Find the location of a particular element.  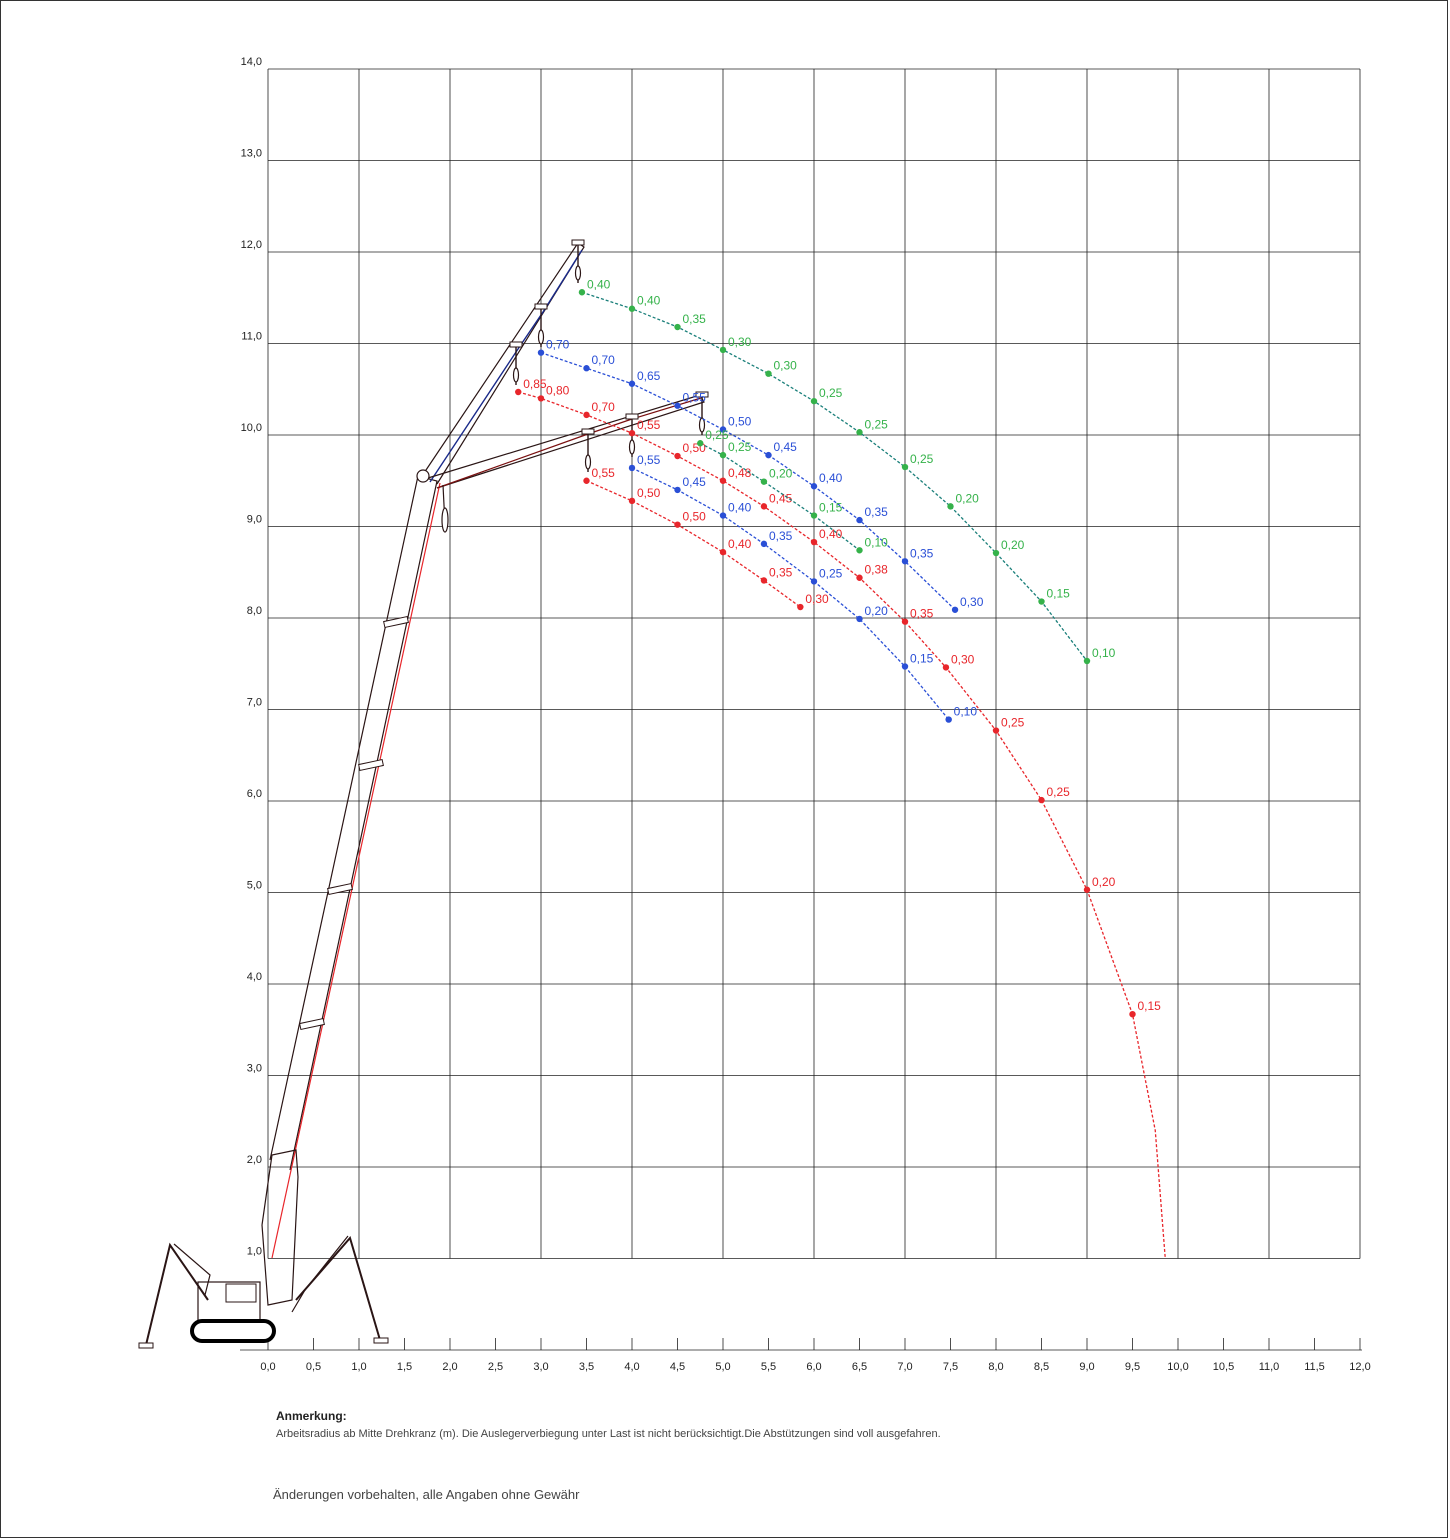

x-tick-label: 1,5 is located at coordinates (404, 1367).